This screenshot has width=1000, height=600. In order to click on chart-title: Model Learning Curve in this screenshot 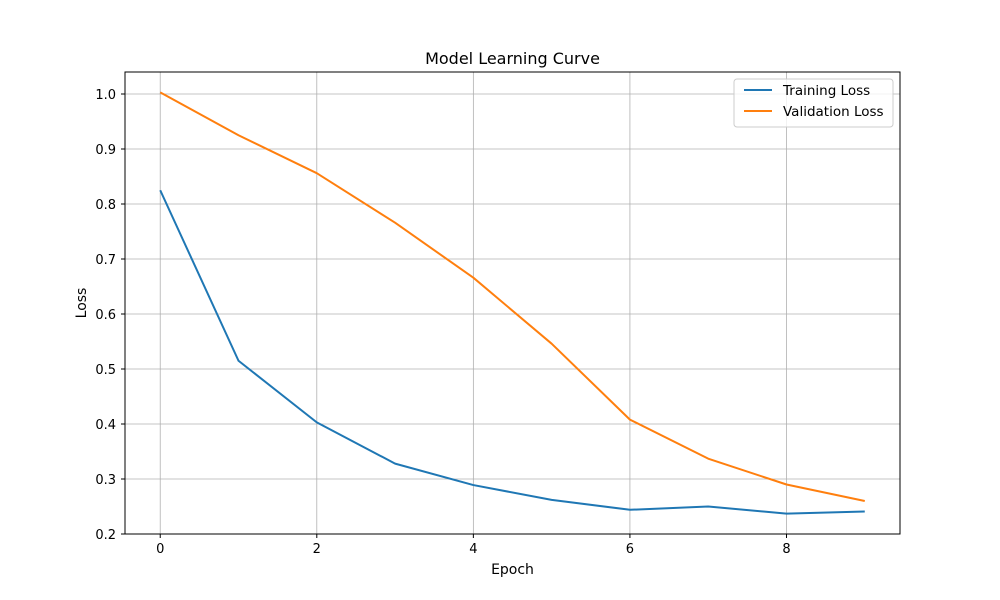, I will do `click(512, 58)`.